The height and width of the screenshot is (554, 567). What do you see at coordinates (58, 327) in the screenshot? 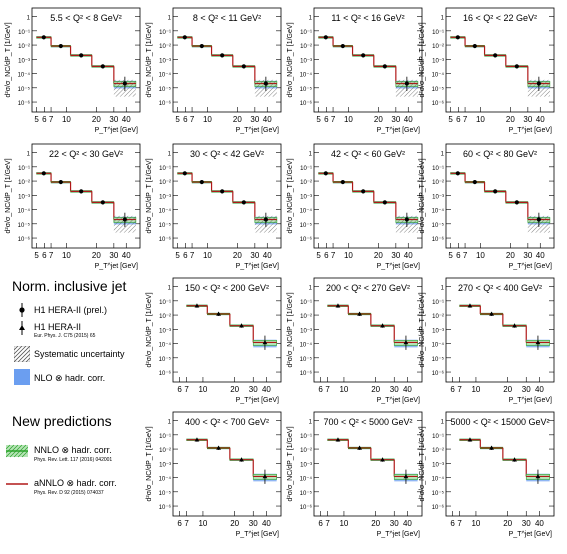
I see `legend-h1-published: H1 HERA-II` at bounding box center [58, 327].